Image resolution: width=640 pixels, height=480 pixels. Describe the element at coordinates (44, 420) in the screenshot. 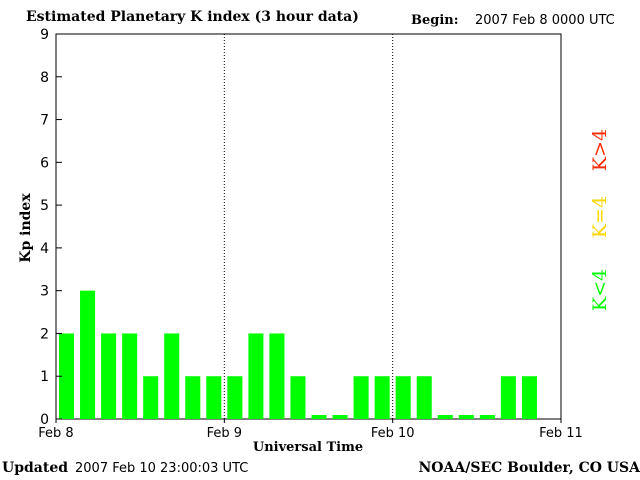

I see `y-tick-label: 0` at that location.